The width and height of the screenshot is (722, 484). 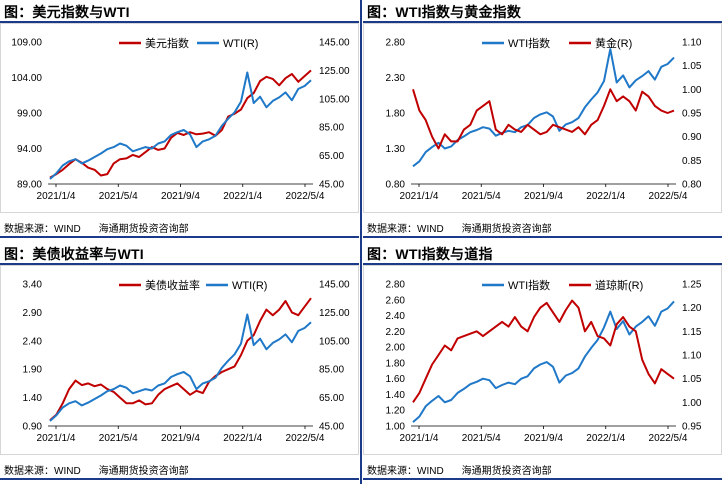 I want to click on legend-label: 道琼斯(R), so click(x=619, y=285).